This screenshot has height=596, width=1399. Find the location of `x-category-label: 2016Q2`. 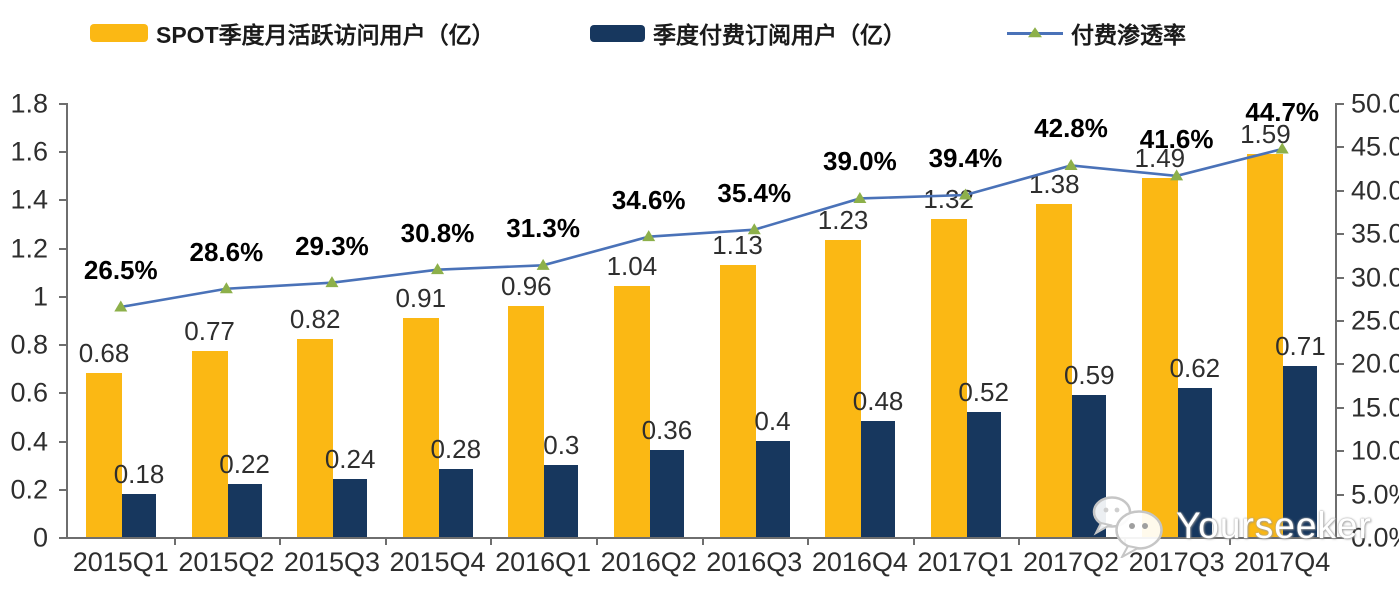

x-category-label: 2016Q2 is located at coordinates (648, 562).